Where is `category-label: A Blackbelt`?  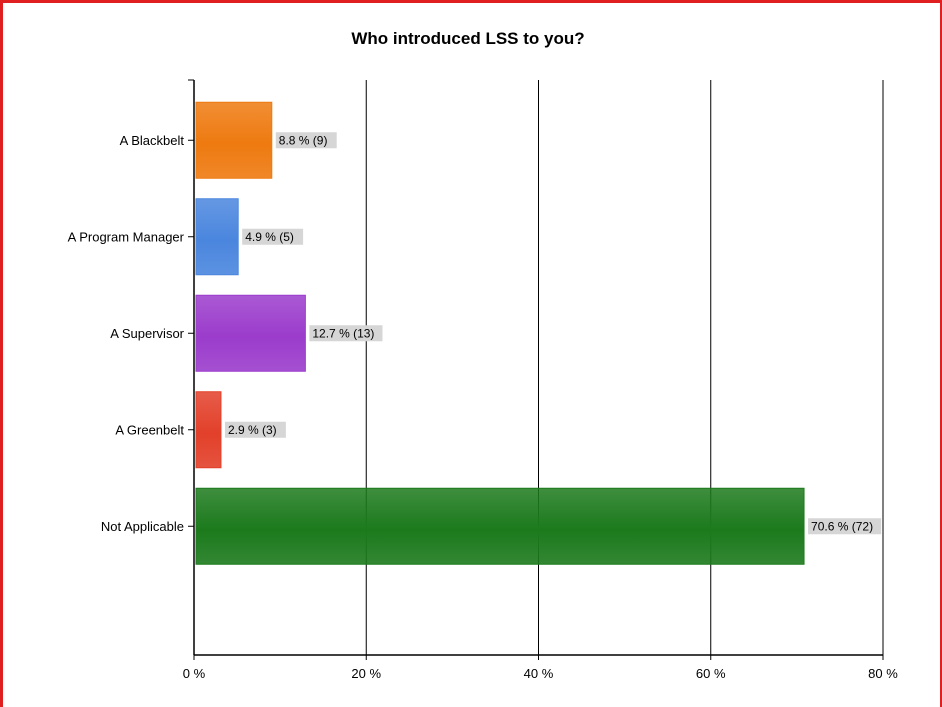 category-label: A Blackbelt is located at coordinates (152, 140).